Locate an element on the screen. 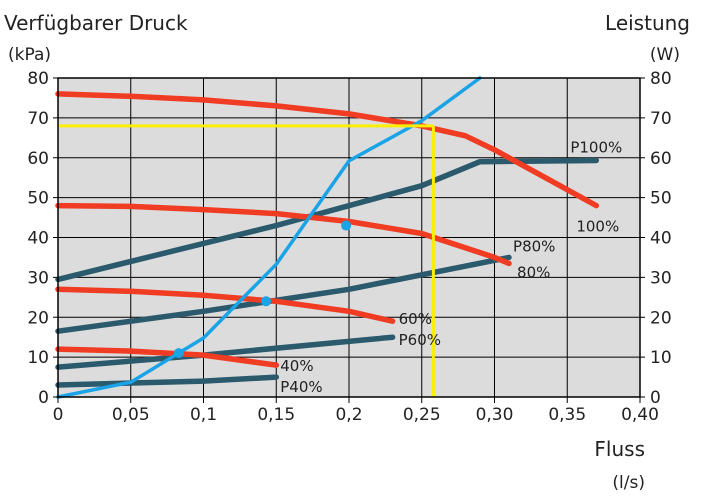  curve-label: 60% is located at coordinates (415, 319).